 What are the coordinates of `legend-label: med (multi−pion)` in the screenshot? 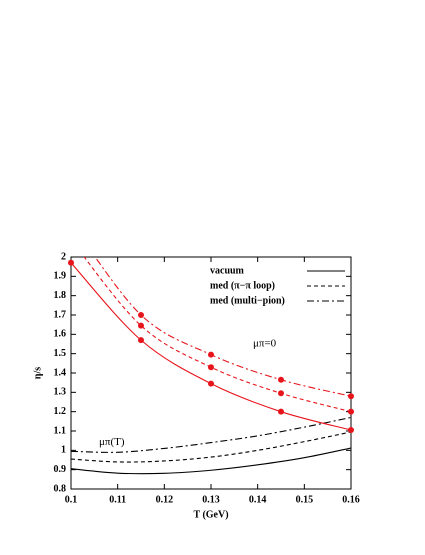 It's located at (247, 300).